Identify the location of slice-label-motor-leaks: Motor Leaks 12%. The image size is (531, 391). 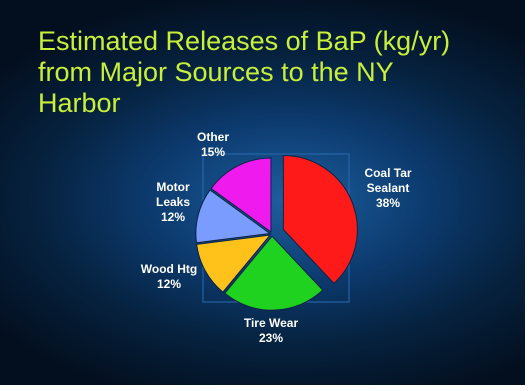
(173, 202).